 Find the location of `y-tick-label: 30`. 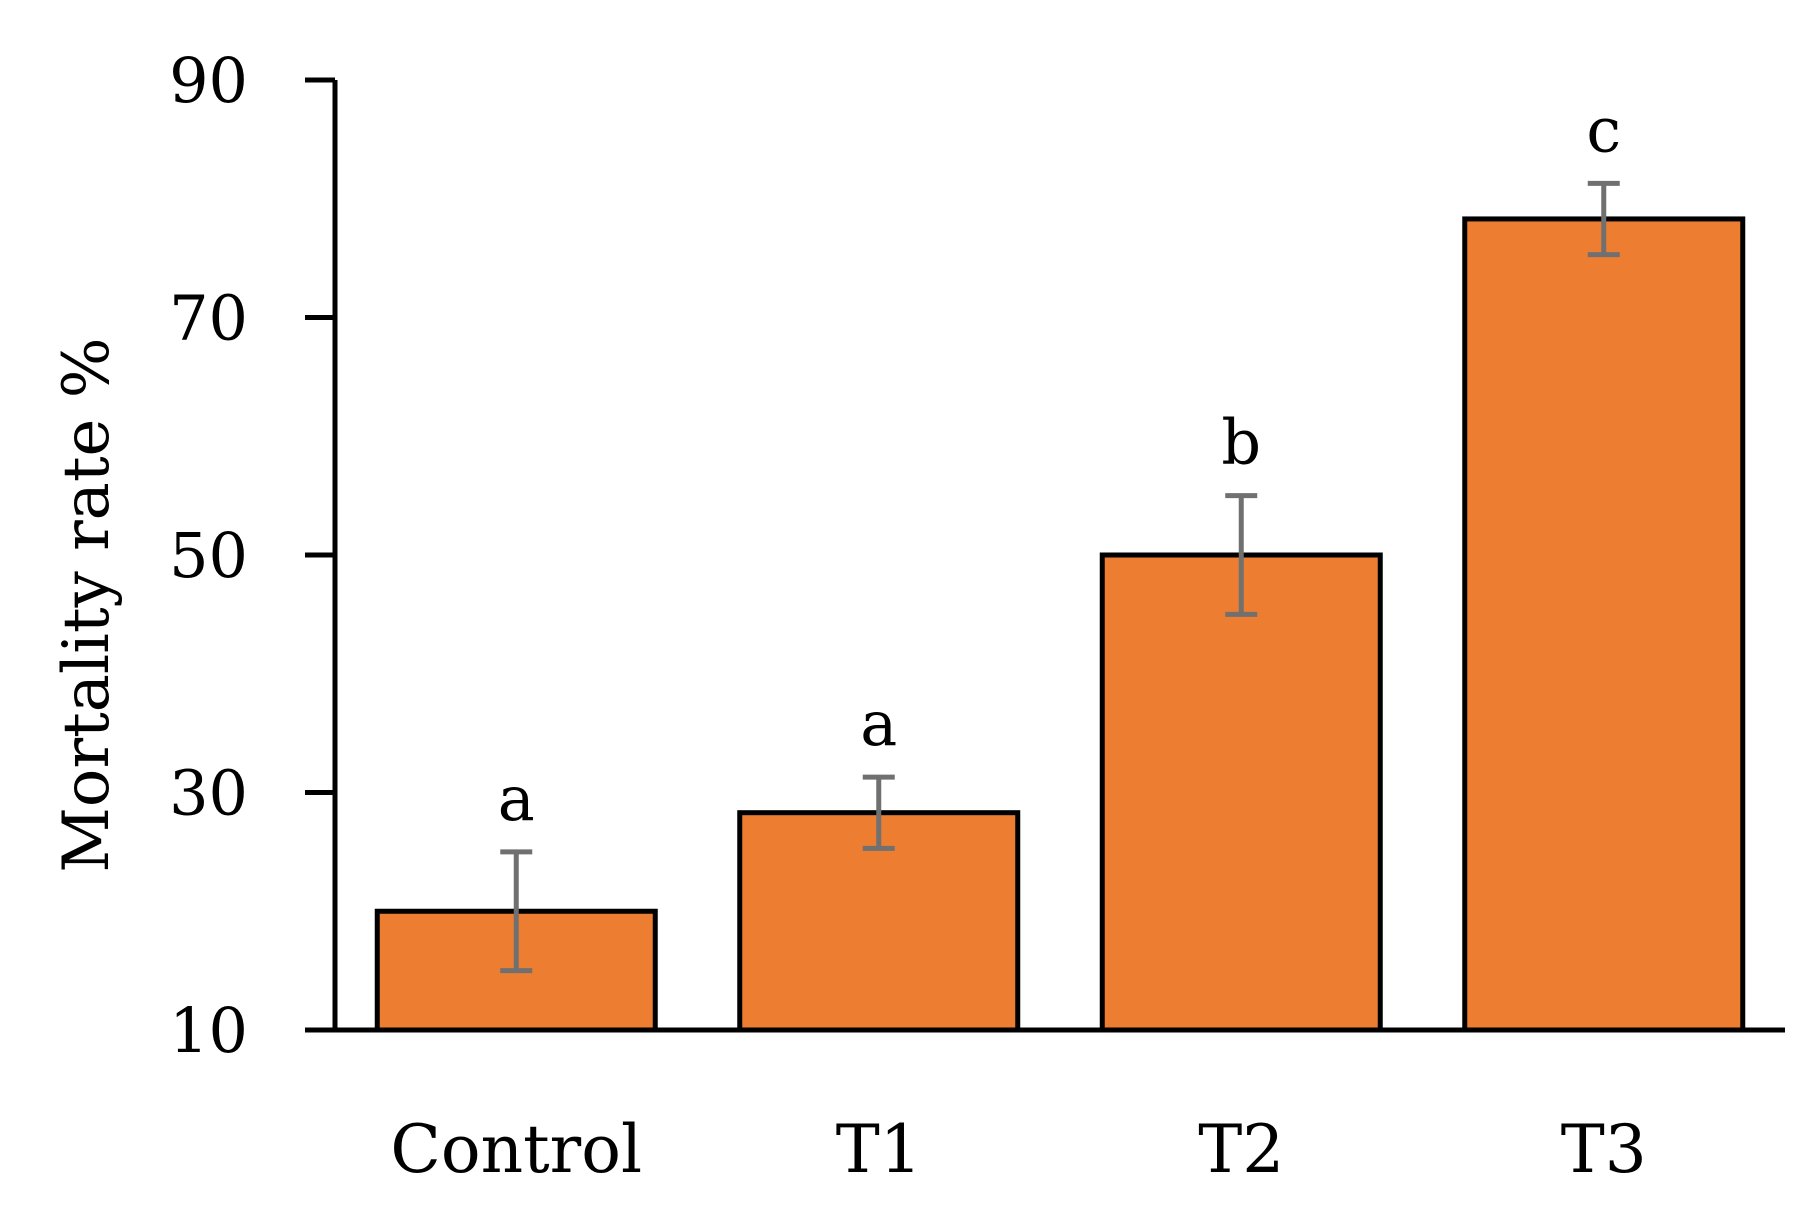

y-tick-label: 30 is located at coordinates (208, 793).